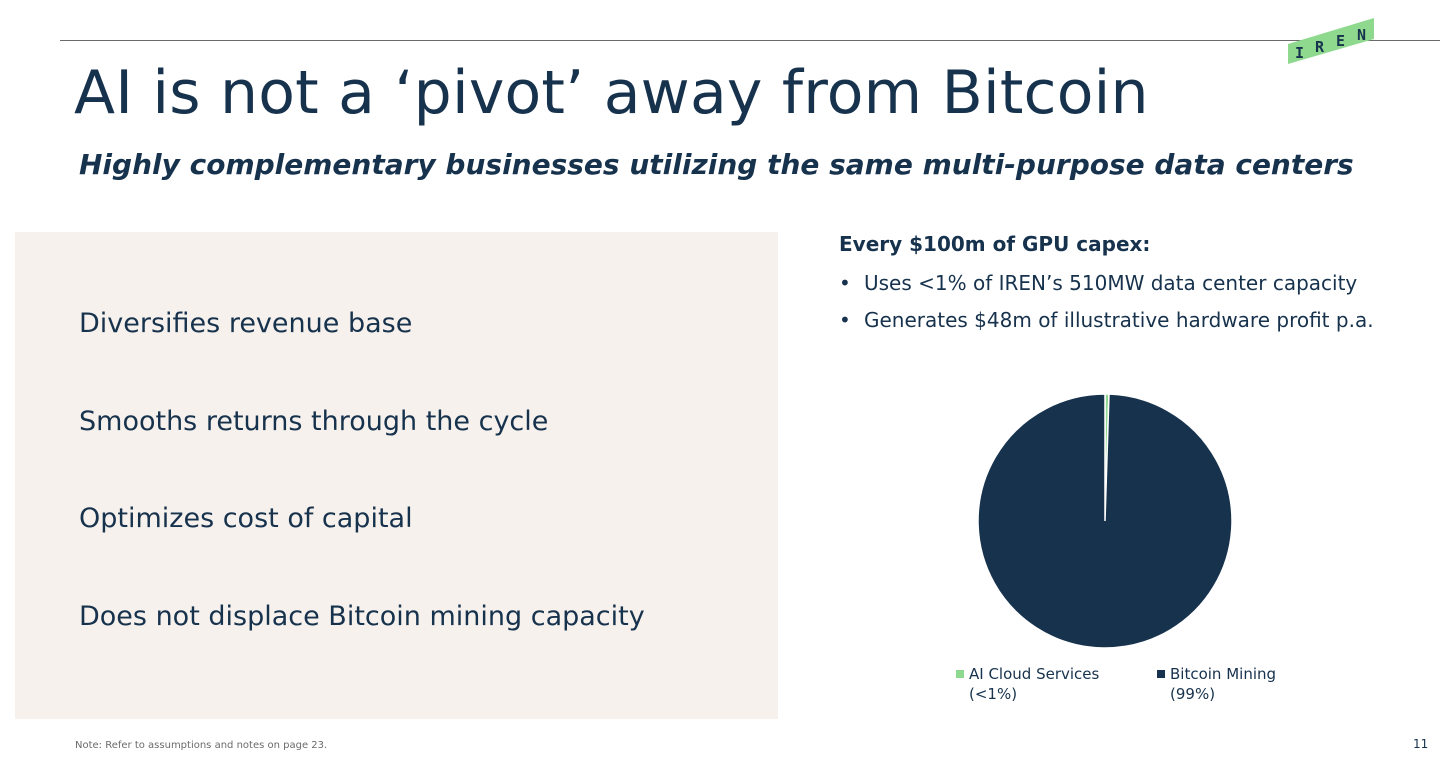 Image resolution: width=1456 pixels, height=768 pixels. I want to click on legend-swatch-ai-cloud, so click(960, 674).